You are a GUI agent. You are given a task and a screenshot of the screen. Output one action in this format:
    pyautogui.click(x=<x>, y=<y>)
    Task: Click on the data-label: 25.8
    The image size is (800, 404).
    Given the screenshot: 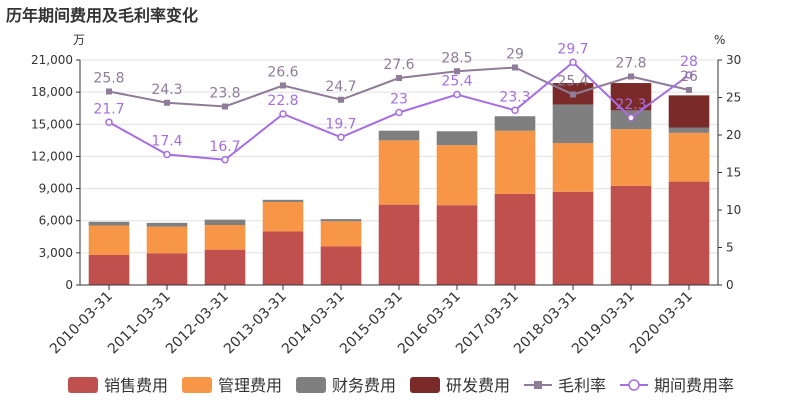 What is the action you would take?
    pyautogui.click(x=108, y=79)
    